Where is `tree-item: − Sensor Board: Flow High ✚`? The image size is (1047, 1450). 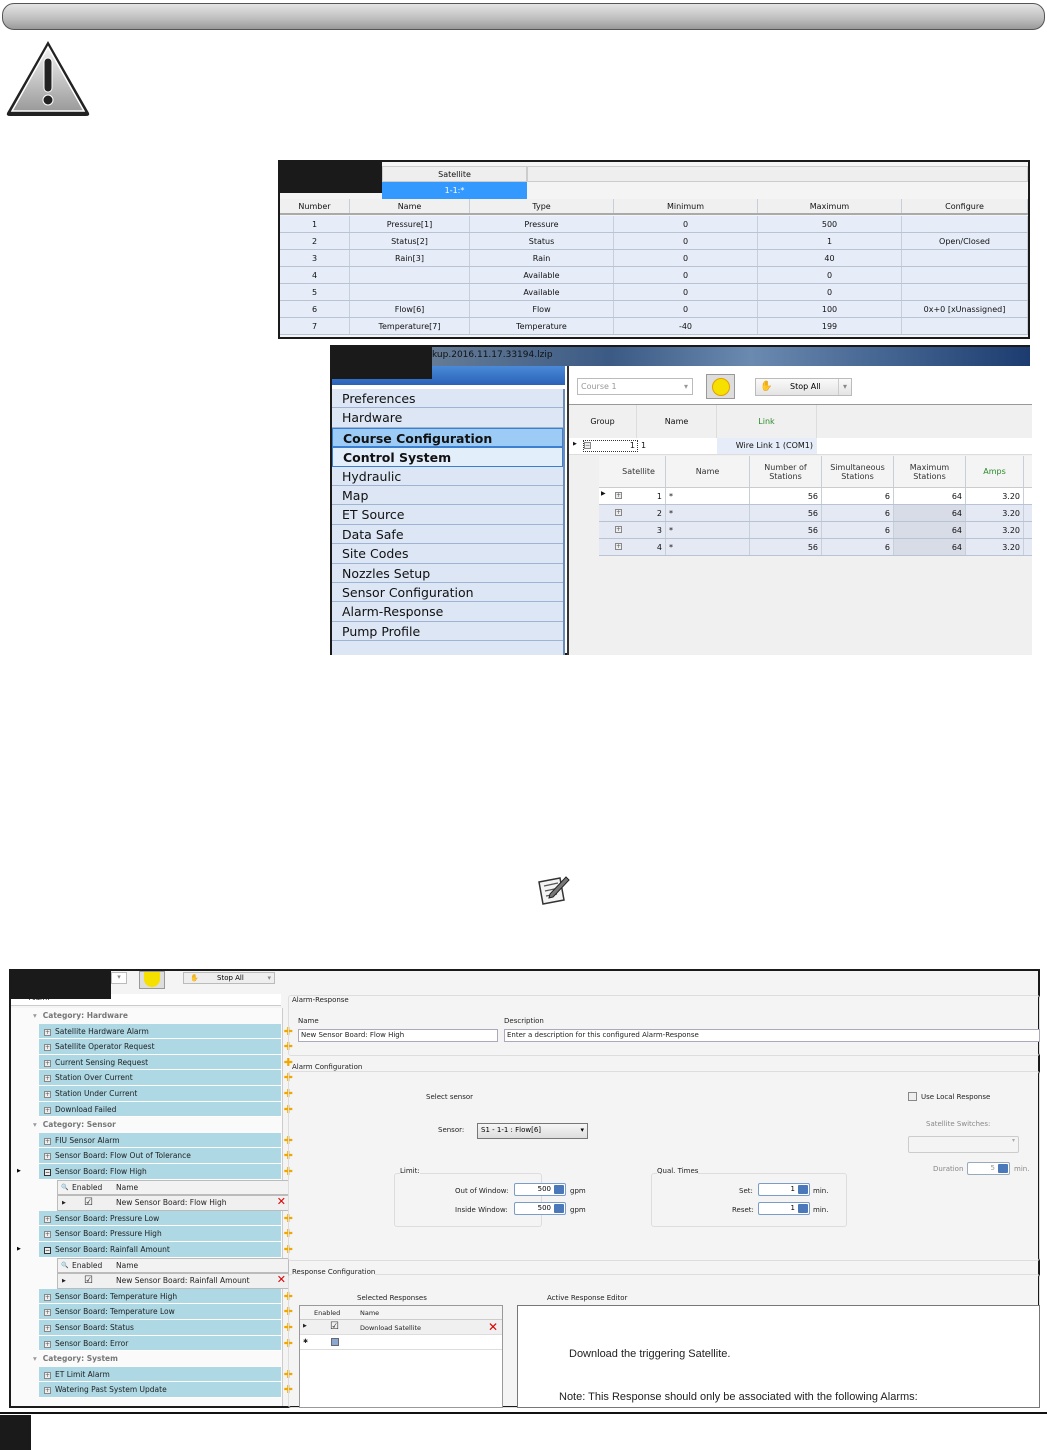
tree-item: − Sensor Board: Flow High ✚ is located at coordinates (166, 1172).